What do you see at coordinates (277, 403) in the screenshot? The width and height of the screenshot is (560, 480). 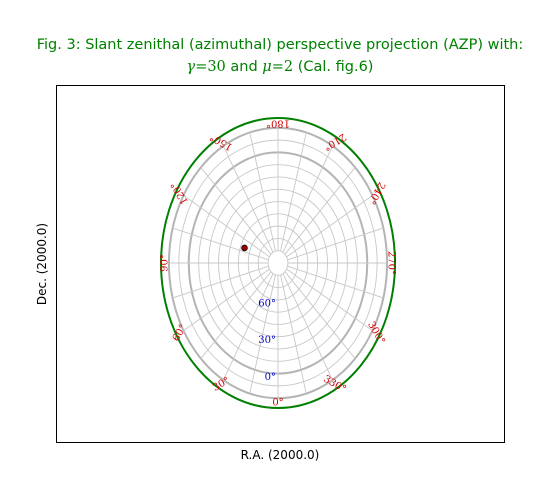 I see `ra-tick-label: 0°` at bounding box center [277, 403].